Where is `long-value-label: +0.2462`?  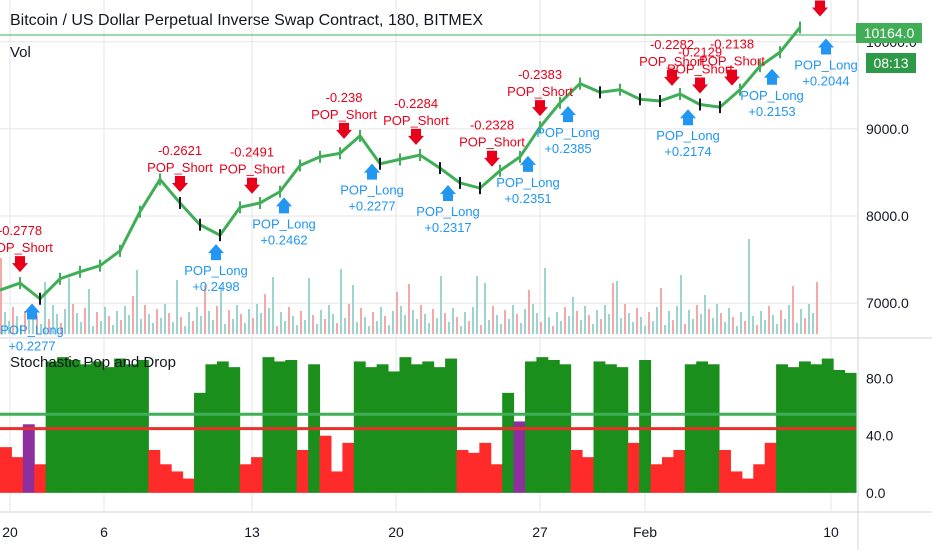
long-value-label: +0.2462 is located at coordinates (283, 239).